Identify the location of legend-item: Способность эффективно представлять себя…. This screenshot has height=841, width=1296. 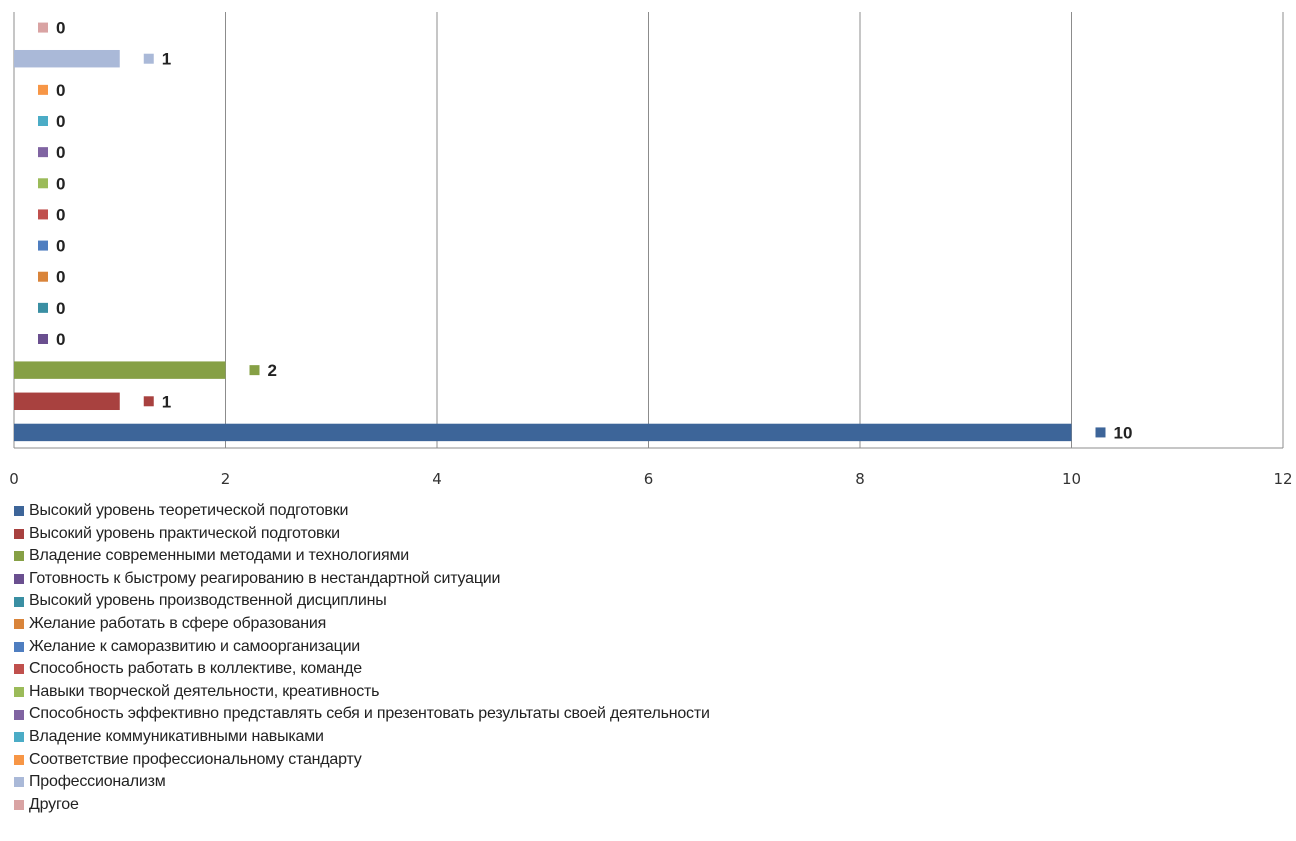
(362, 714).